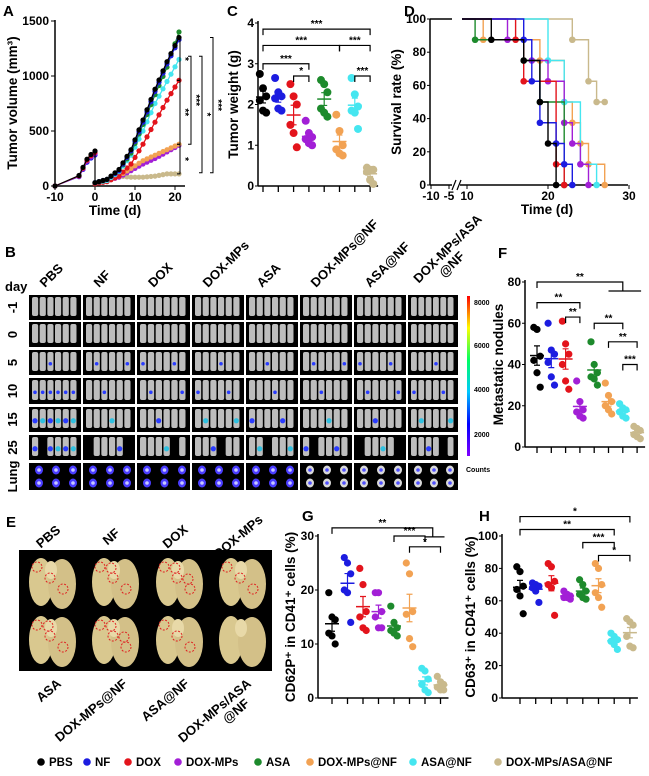 The height and width of the screenshot is (776, 649). Describe the element at coordinates (91, 710) in the screenshot. I see `bottom-group-label: DOX-MPs@NF` at that location.